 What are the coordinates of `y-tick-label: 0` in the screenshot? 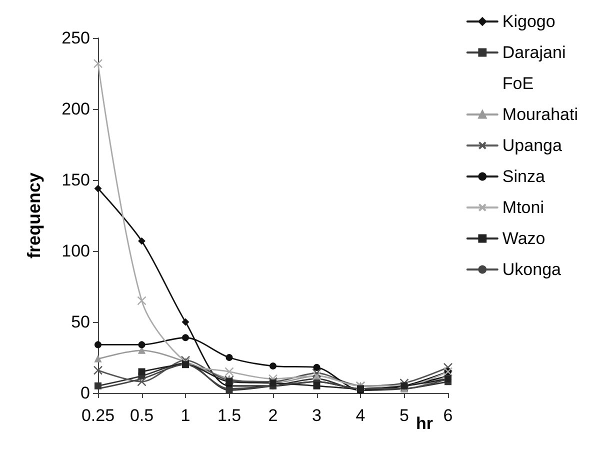 It's located at (85, 393).